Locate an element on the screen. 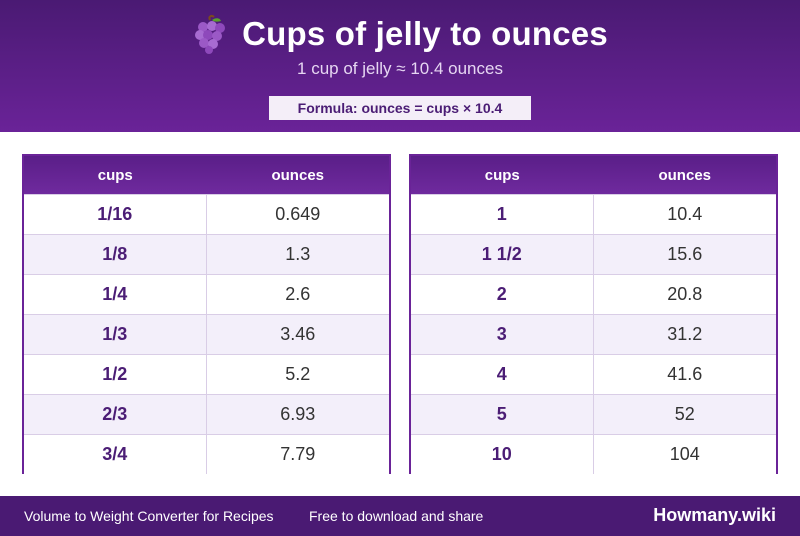 The width and height of the screenshot is (800, 536). ounces-cell: 3.46 is located at coordinates (298, 334).